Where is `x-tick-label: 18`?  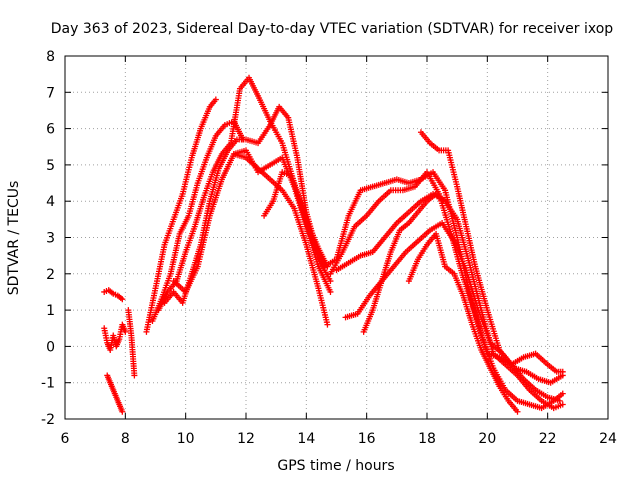
x-tick-label: 18 is located at coordinates (427, 439).